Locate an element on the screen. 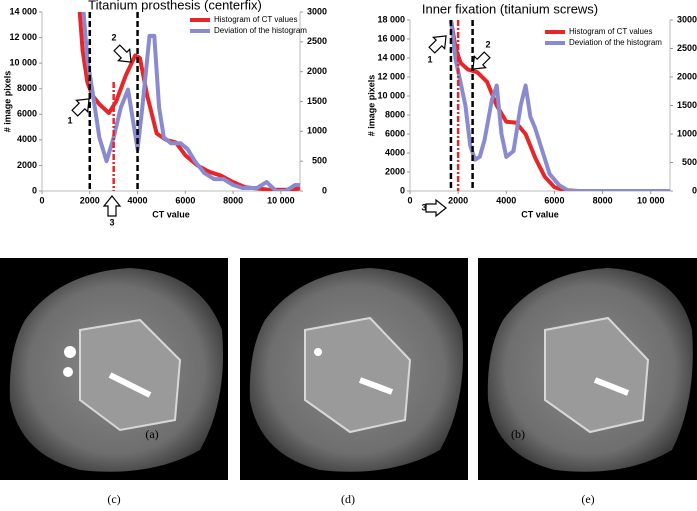 The image size is (697, 511). caption: (d) is located at coordinates (348, 499).